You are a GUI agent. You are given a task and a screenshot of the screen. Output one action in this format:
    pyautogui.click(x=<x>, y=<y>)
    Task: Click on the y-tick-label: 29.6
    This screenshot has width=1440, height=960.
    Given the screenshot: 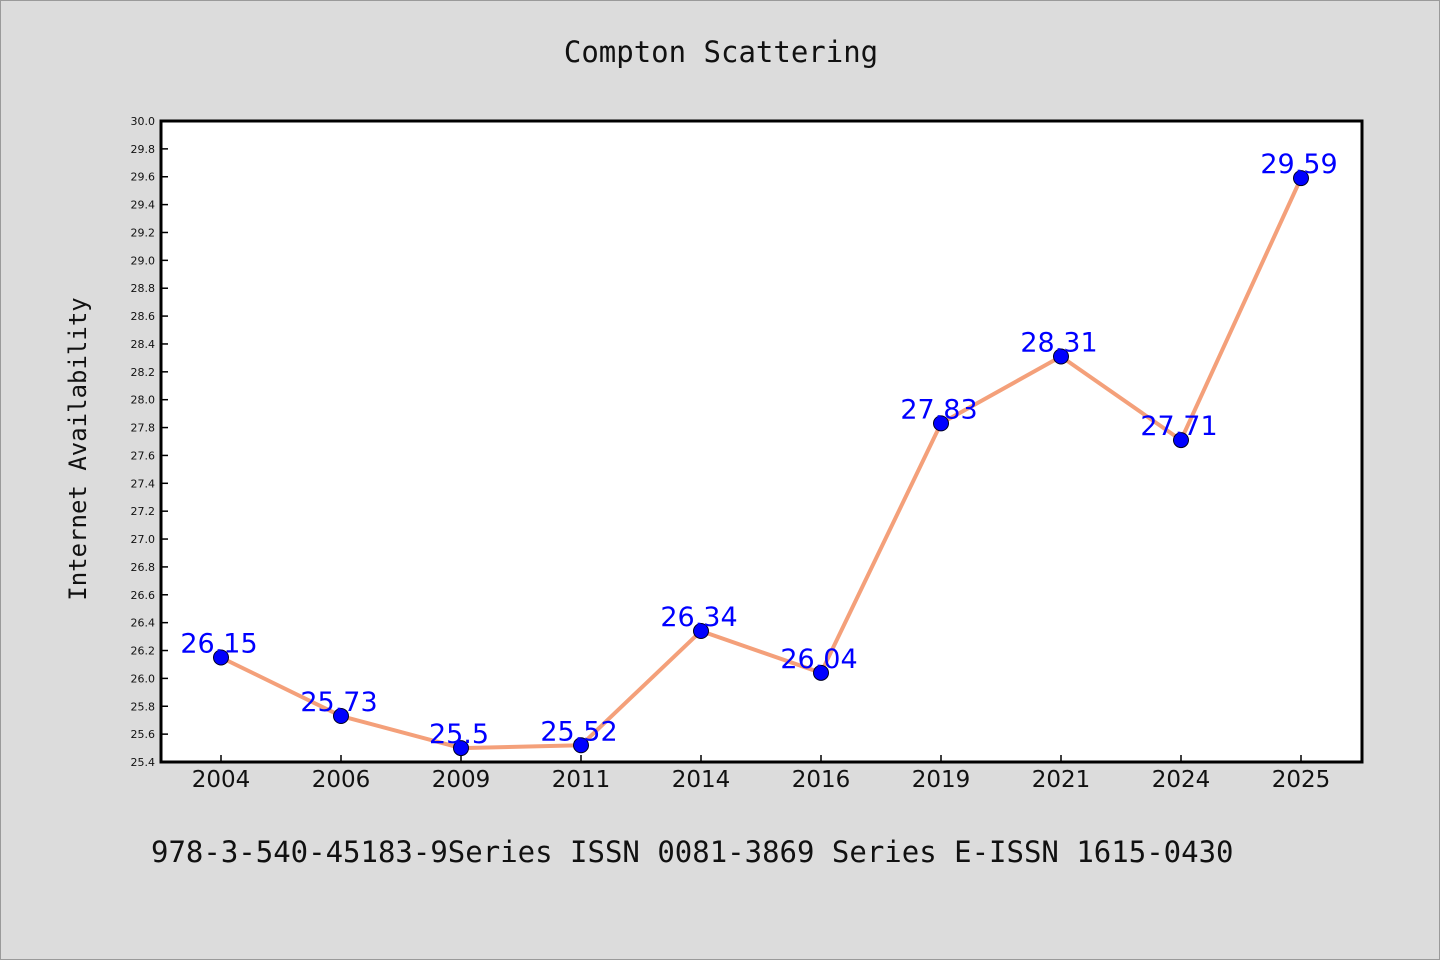 What is the action you would take?
    pyautogui.click(x=143, y=177)
    